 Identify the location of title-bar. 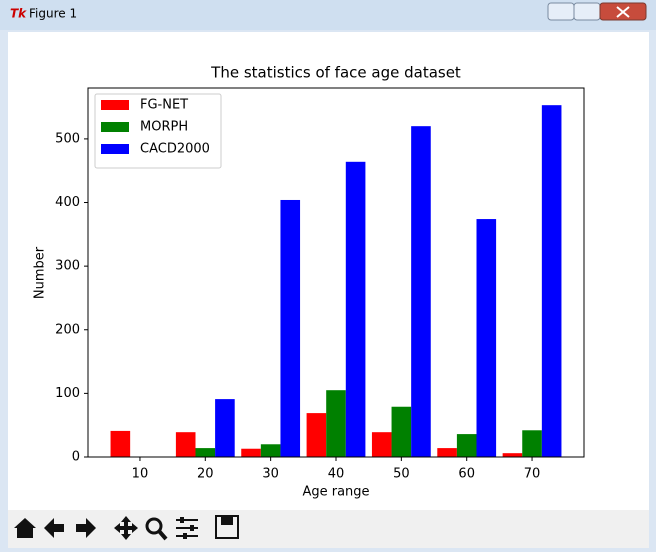
(328, 15).